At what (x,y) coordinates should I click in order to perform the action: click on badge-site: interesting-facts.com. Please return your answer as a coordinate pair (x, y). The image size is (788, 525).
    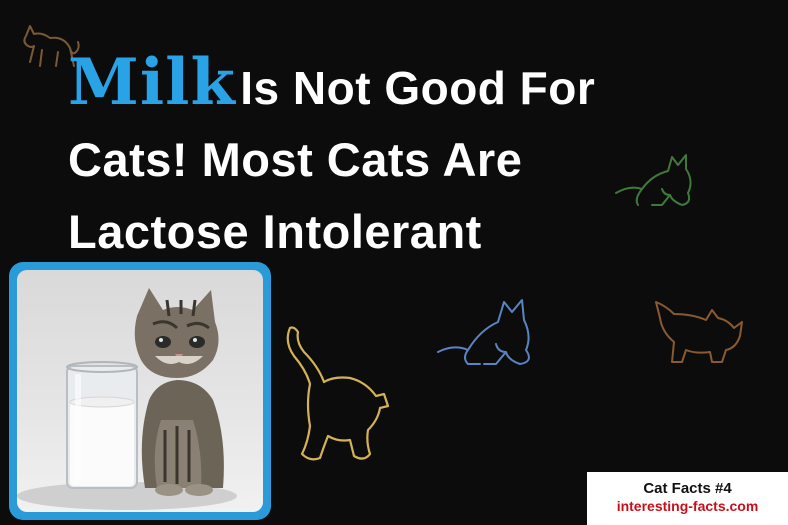
    Looking at the image, I should click on (687, 506).